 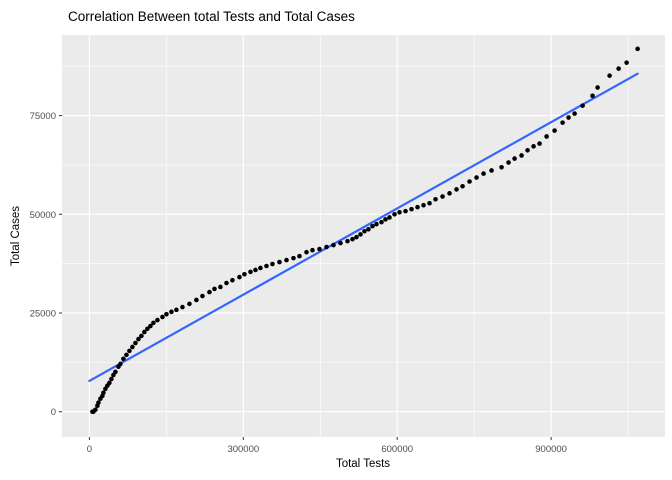 I want to click on x-tick-label: 600000, so click(x=397, y=449).